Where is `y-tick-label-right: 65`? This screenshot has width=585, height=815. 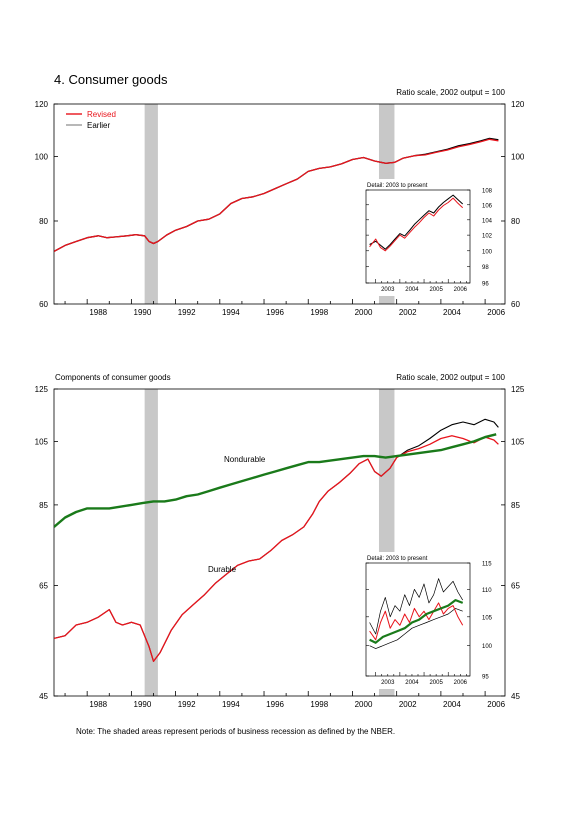
y-tick-label-right: 65 is located at coordinates (515, 586).